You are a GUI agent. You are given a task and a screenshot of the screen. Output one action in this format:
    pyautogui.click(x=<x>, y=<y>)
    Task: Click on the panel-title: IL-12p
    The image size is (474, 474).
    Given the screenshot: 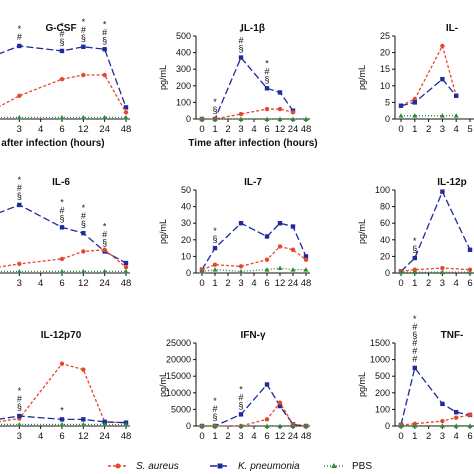 What is the action you would take?
    pyautogui.click(x=451, y=182)
    